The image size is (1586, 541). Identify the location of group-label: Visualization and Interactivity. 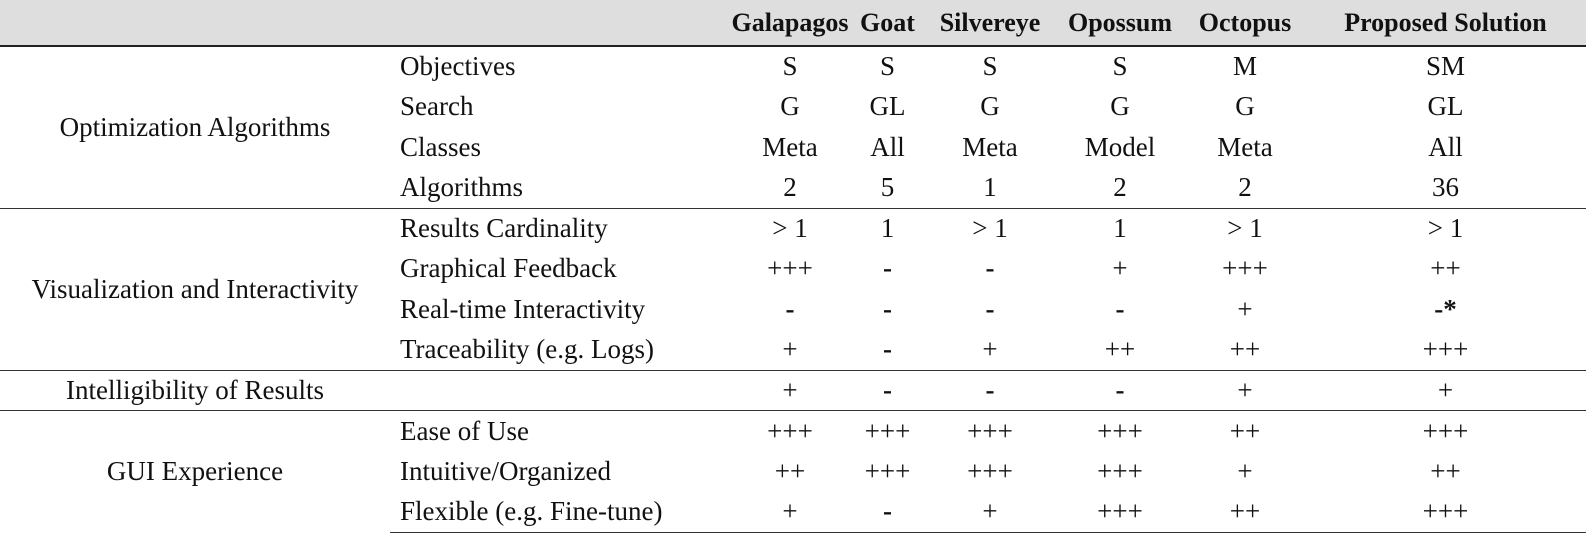
(195, 288).